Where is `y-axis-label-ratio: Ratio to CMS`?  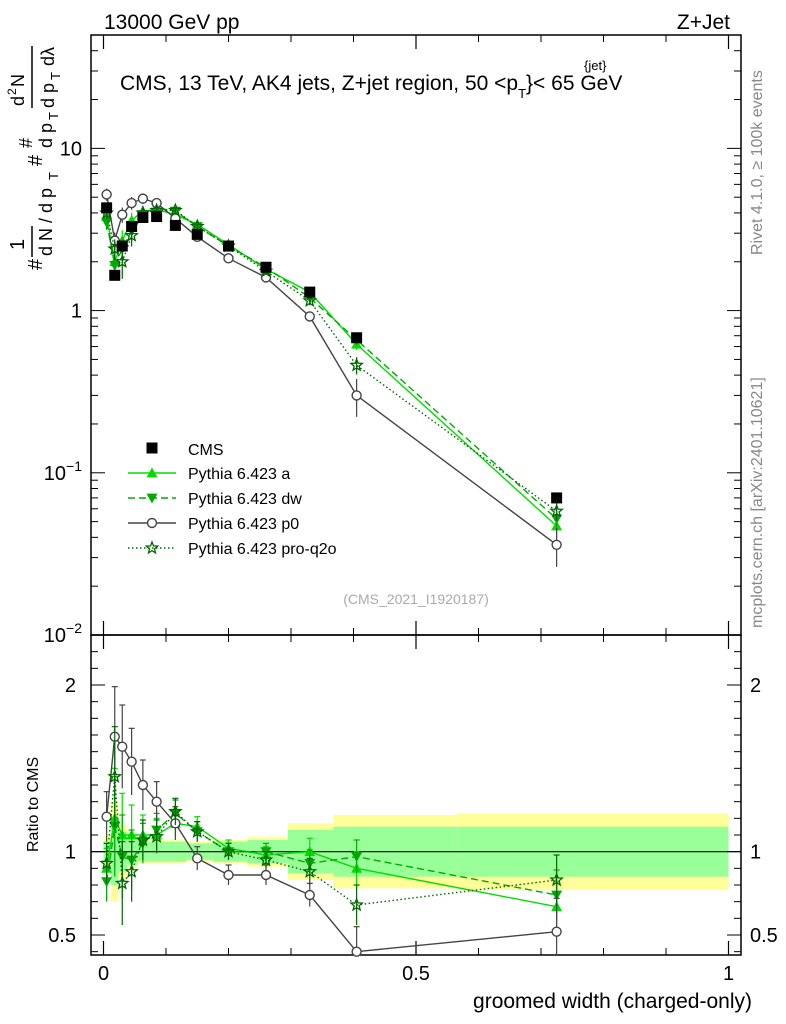 y-axis-label-ratio: Ratio to CMS is located at coordinates (33, 804).